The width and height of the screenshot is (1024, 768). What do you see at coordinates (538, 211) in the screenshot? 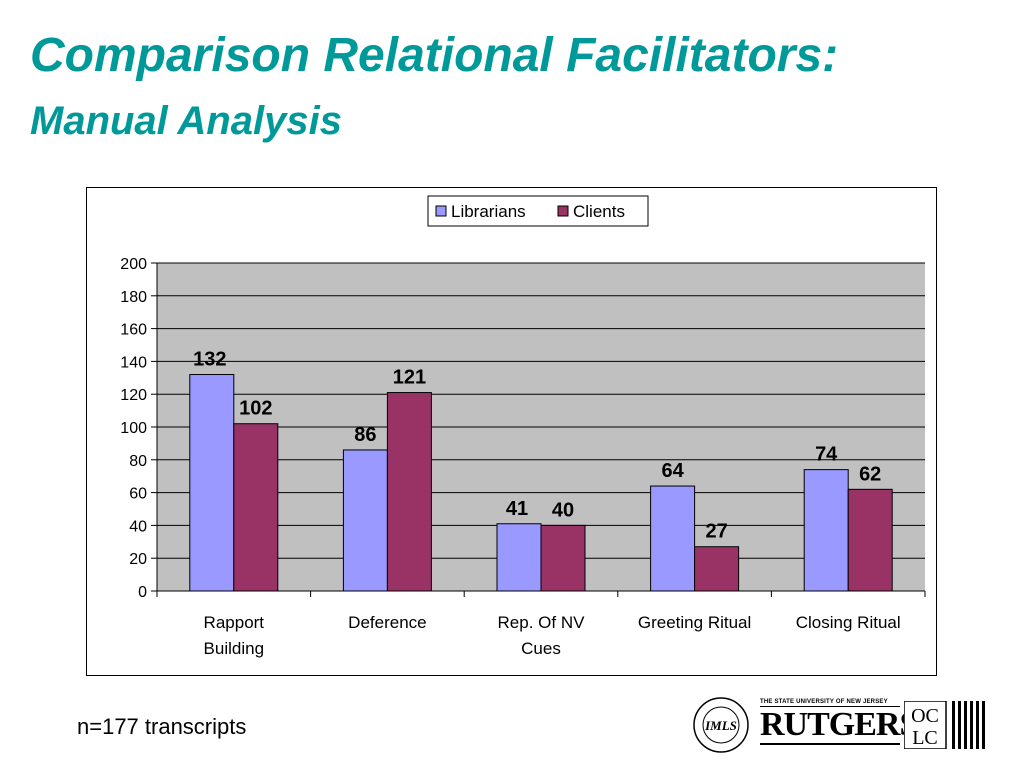
I see `legend-box` at bounding box center [538, 211].